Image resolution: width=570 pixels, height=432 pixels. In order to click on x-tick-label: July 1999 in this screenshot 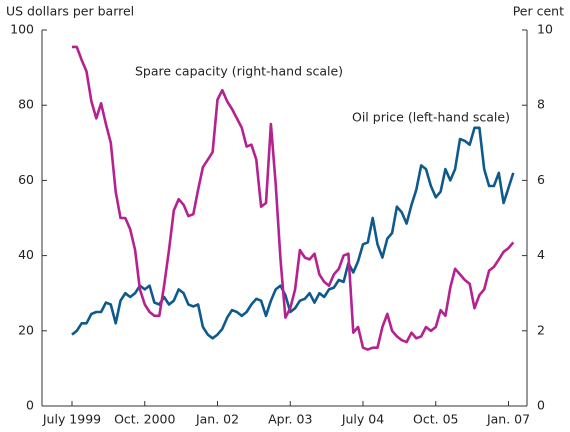, I will do `click(71, 419)`.